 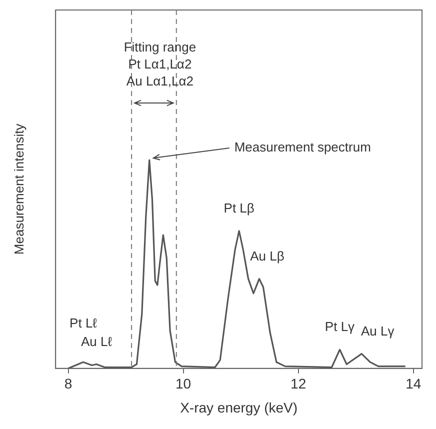 I want to click on annotation: Au Lβ, so click(x=267, y=256).